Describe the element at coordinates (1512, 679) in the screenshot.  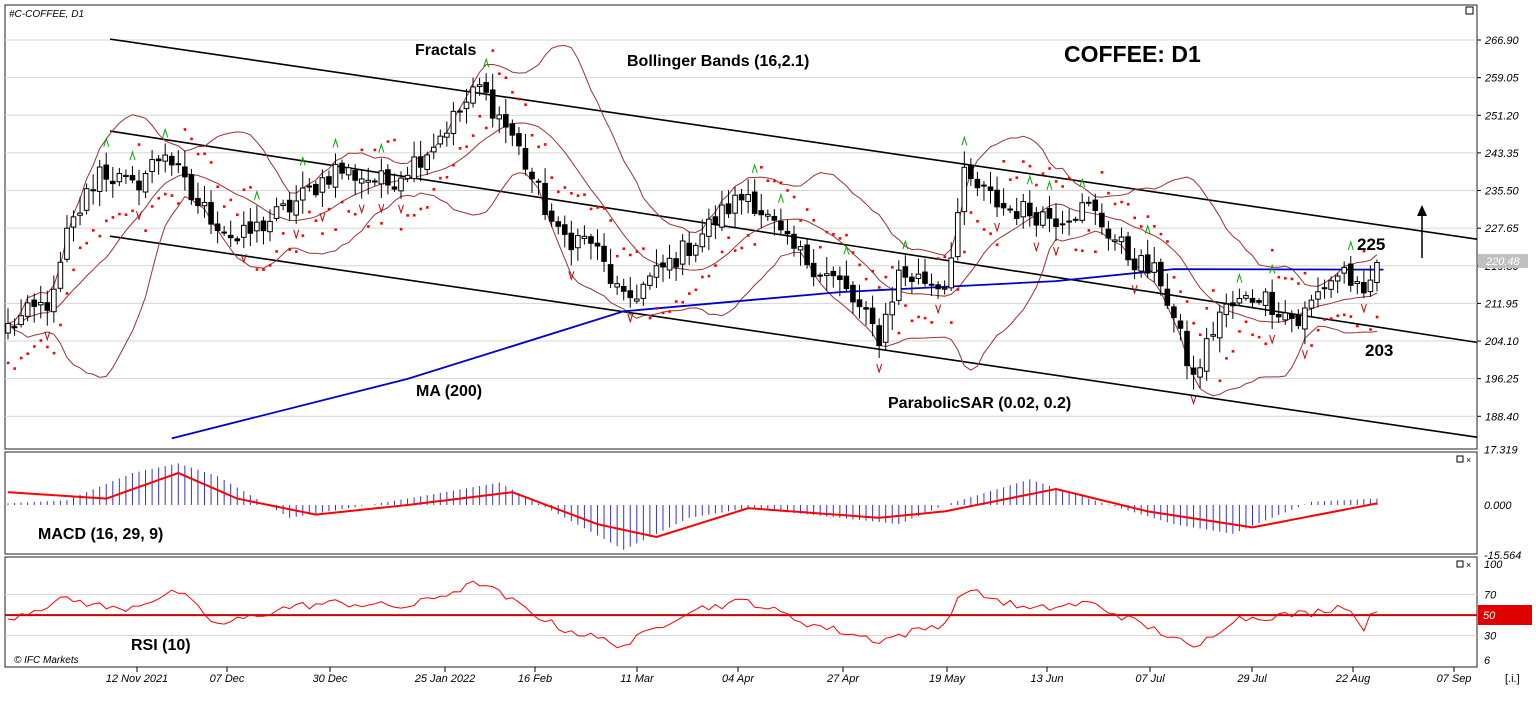
I see `corner-button: [.i.]` at that location.